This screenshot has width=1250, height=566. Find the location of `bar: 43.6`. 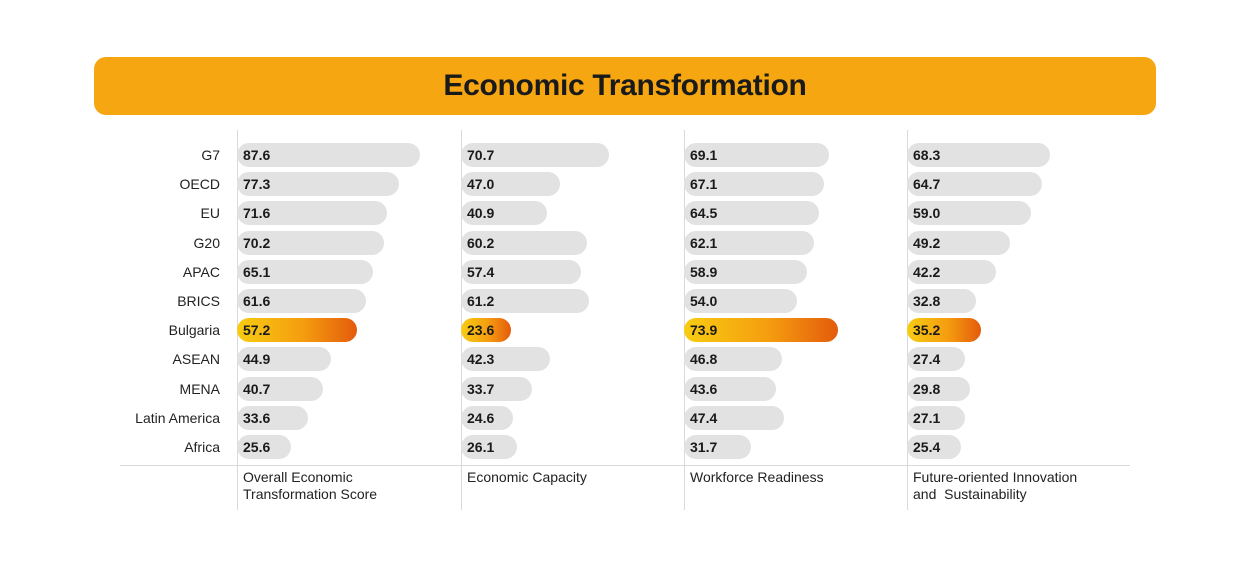

bar: 43.6 is located at coordinates (730, 388).